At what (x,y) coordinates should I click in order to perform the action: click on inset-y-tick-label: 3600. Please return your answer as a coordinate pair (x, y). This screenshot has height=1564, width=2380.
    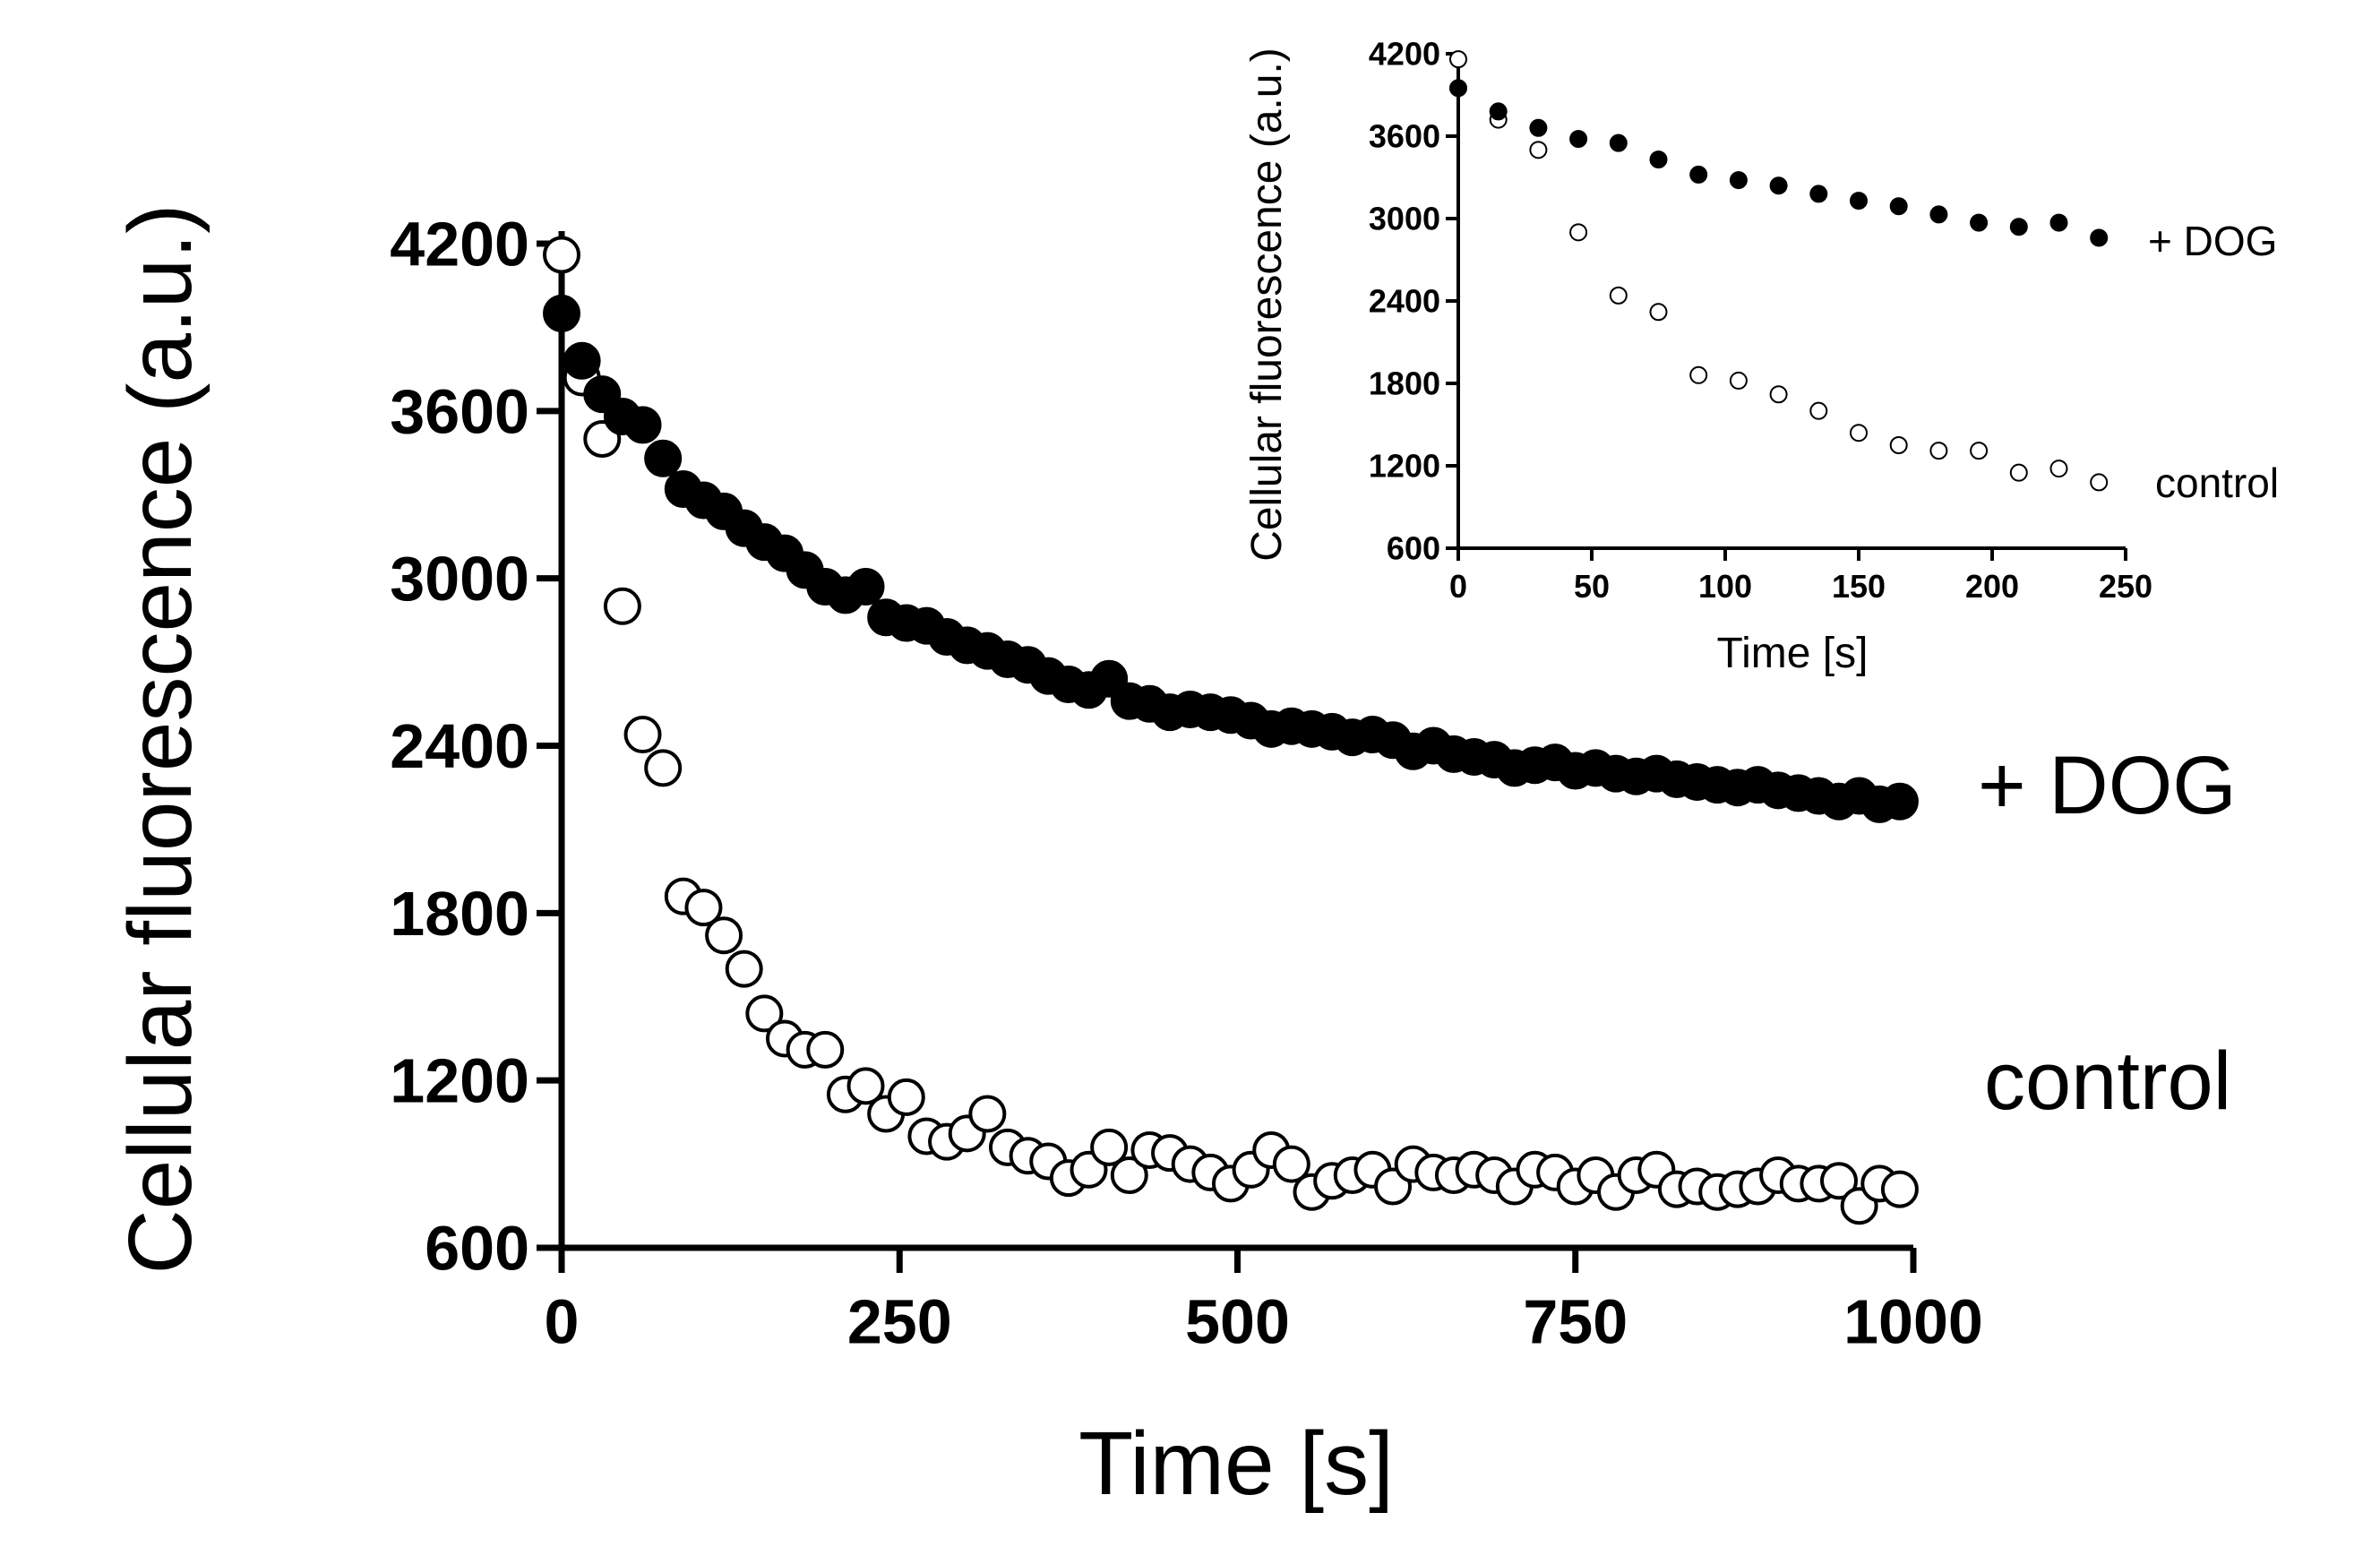
    Looking at the image, I should click on (1404, 136).